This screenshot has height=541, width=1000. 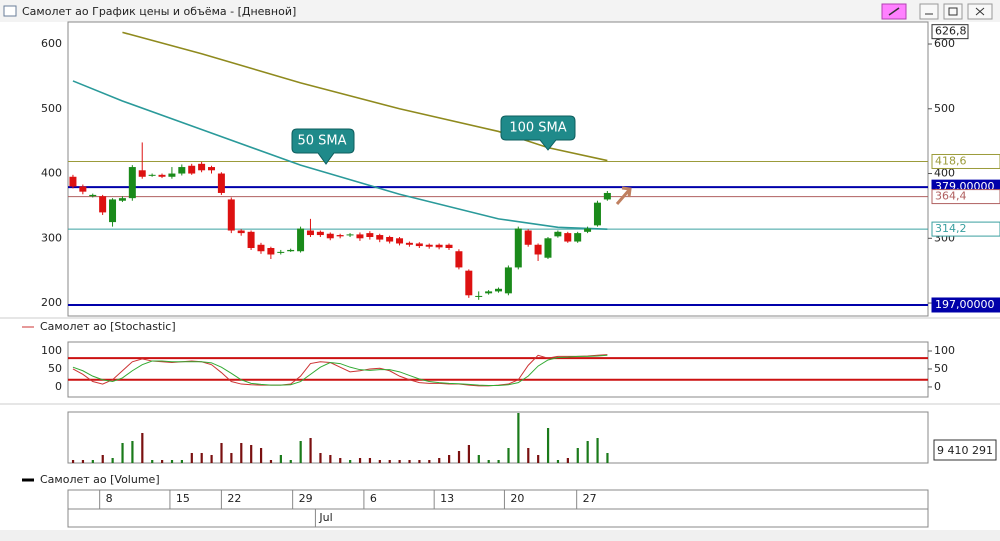 I want to click on callout-100-sma: 100 SMA, so click(x=538, y=133).